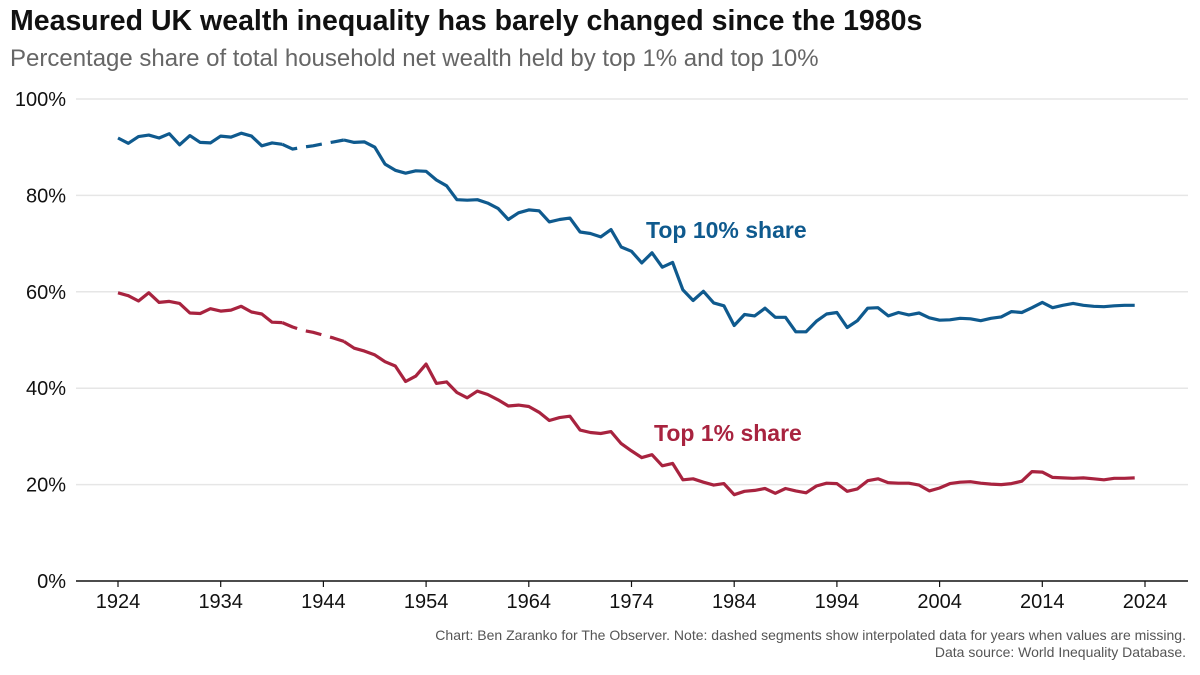 This screenshot has height=675, width=1200. What do you see at coordinates (46, 196) in the screenshot?
I see `y-tick-label: 80%` at bounding box center [46, 196].